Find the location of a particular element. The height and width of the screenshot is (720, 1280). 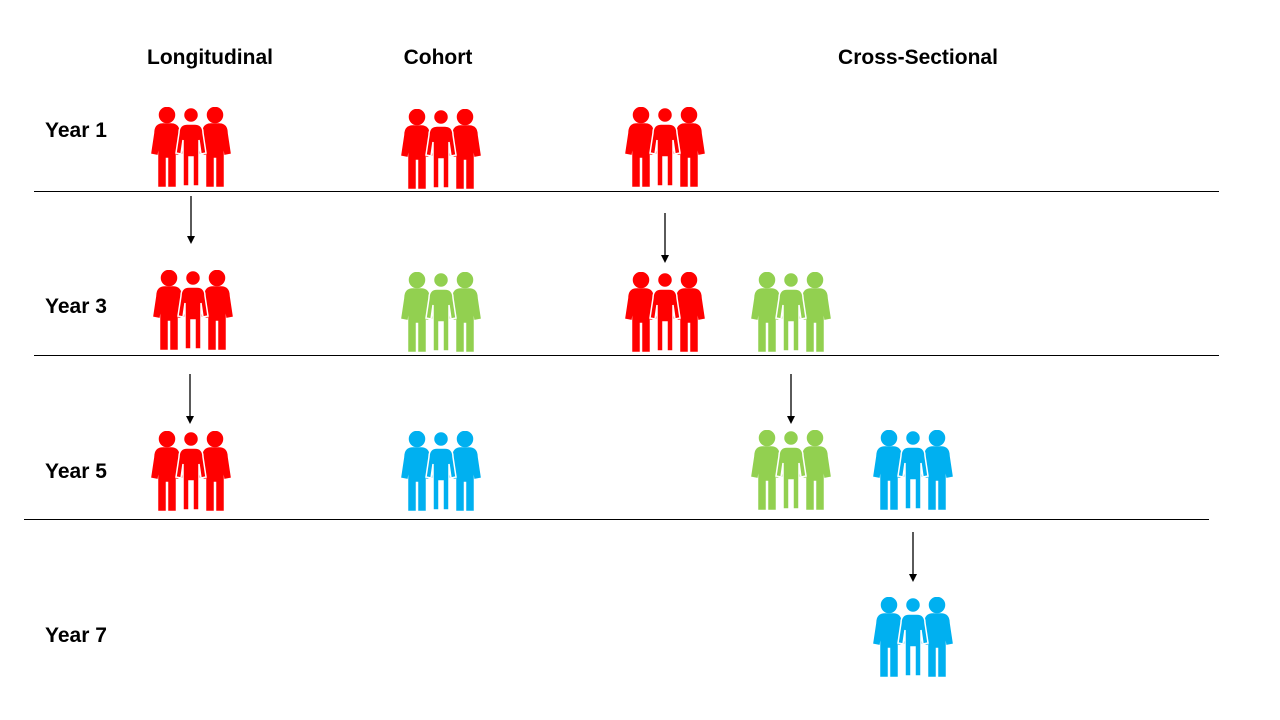

column-header-cross-sectional: Cross-Sectional is located at coordinates (918, 57).